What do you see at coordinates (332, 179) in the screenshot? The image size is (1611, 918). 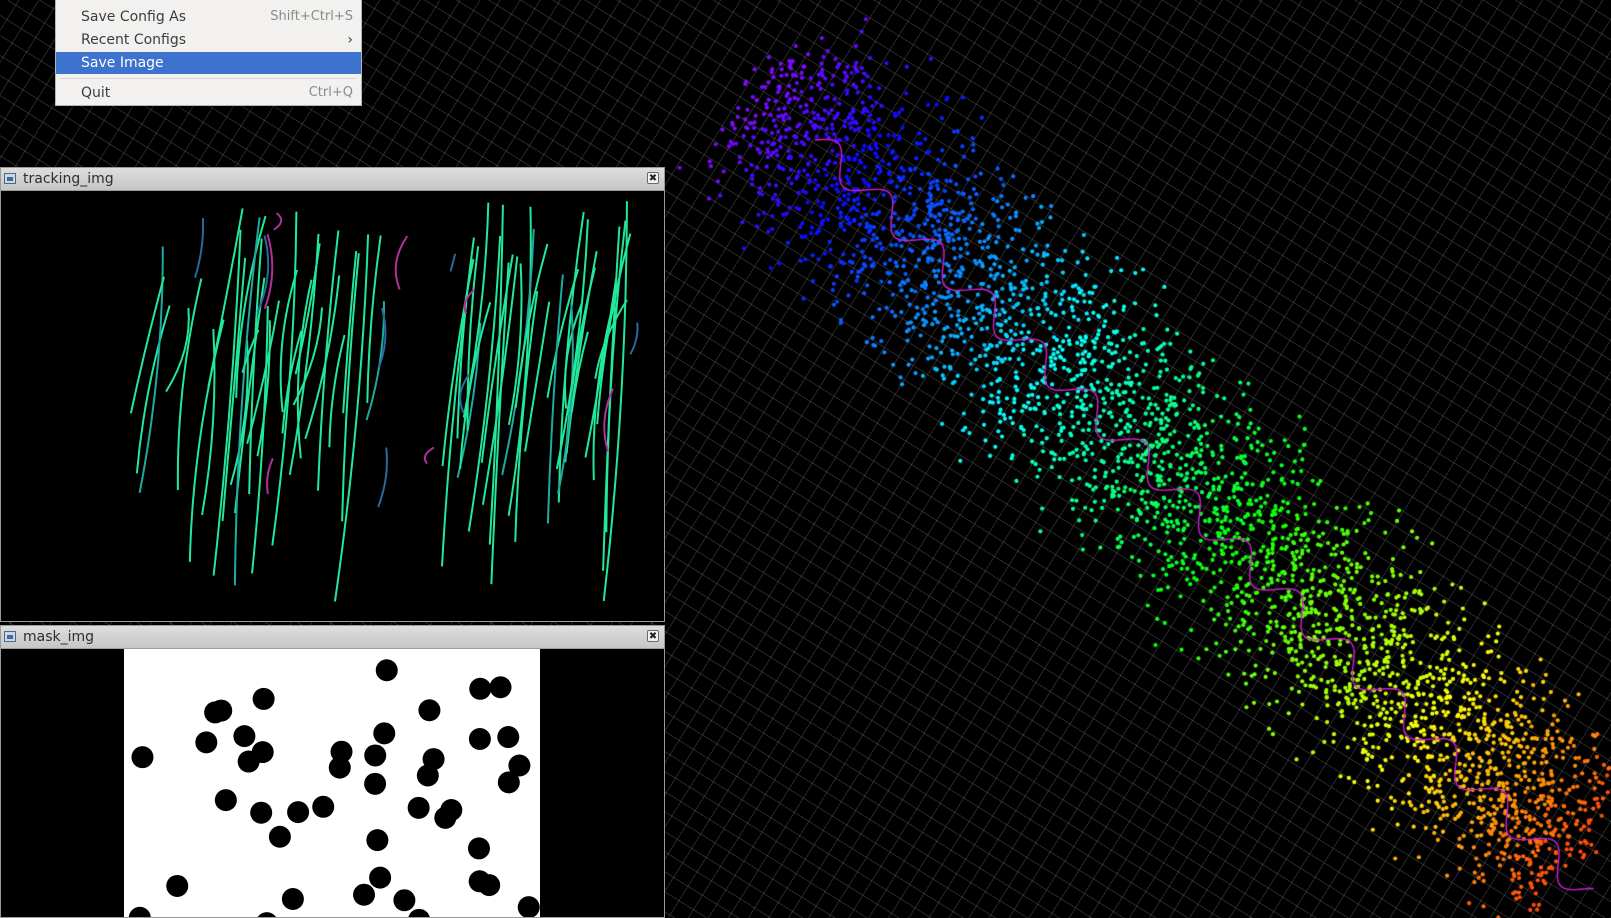 I see `tracking-window-titlebar: tracking_img ✖` at bounding box center [332, 179].